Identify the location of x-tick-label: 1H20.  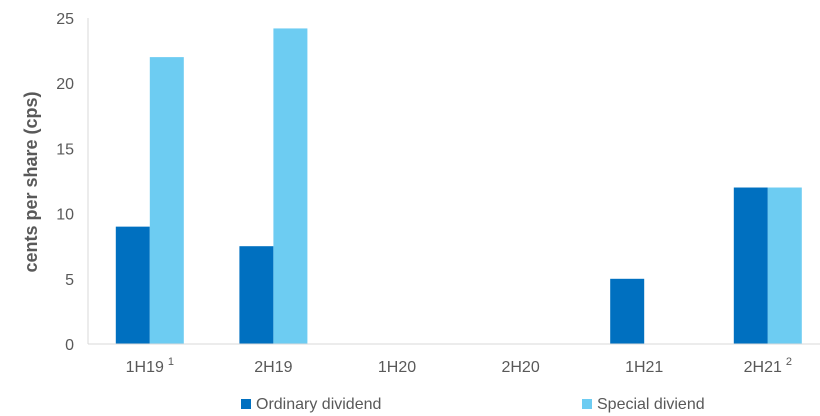
(397, 367).